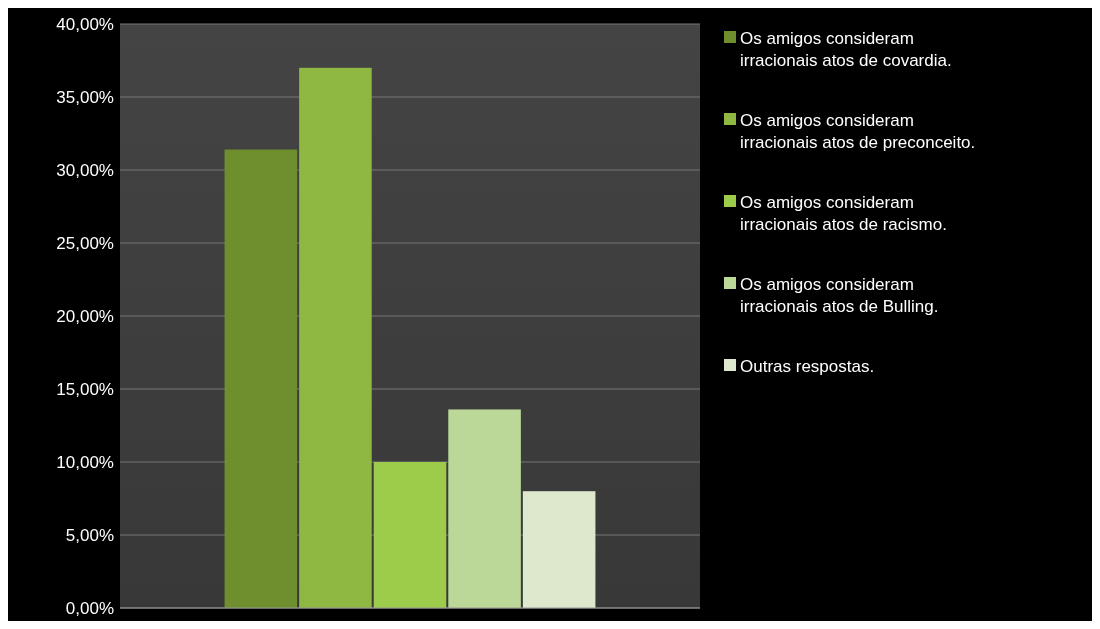 The height and width of the screenshot is (629, 1100). I want to click on y-tick-label: 15,00%, so click(85, 389).